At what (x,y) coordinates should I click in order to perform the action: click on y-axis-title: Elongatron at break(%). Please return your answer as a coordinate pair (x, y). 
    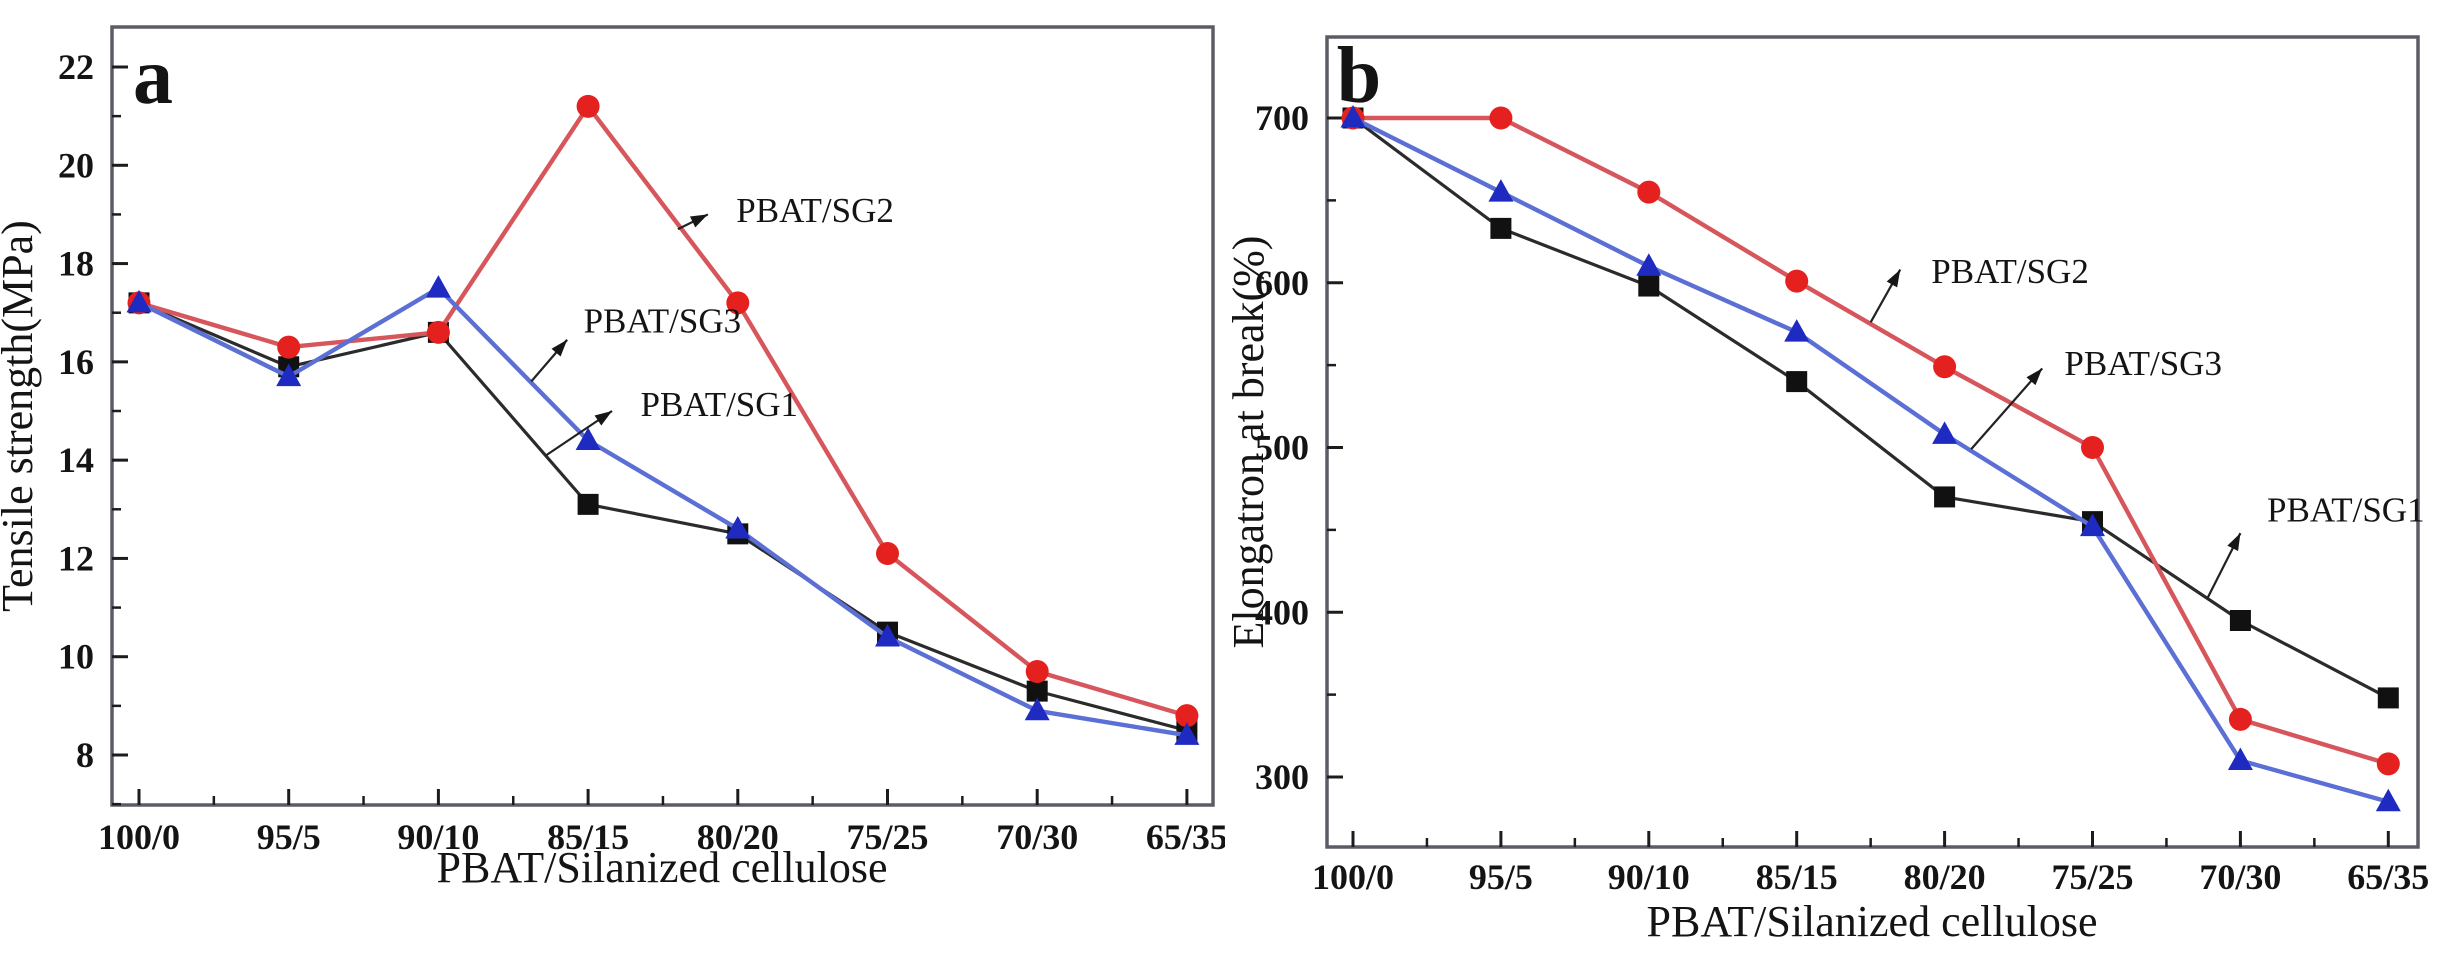
    Looking at the image, I should click on (1249, 442).